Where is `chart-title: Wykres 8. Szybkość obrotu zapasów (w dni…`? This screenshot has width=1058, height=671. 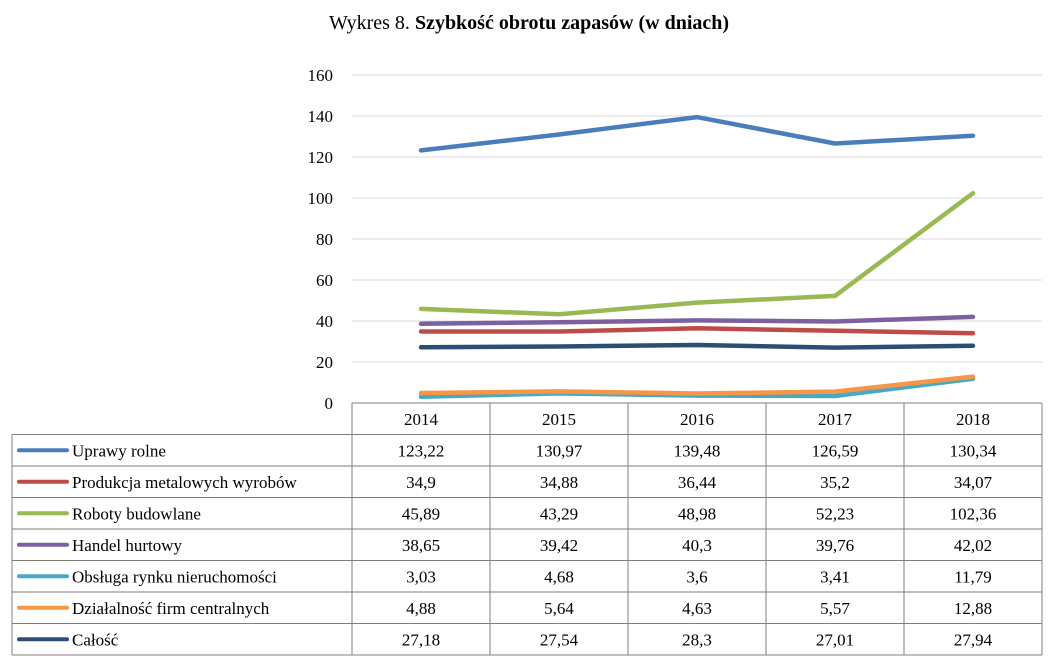
chart-title: Wykres 8. Szybkość obrotu zapasów (w dni… is located at coordinates (529, 23).